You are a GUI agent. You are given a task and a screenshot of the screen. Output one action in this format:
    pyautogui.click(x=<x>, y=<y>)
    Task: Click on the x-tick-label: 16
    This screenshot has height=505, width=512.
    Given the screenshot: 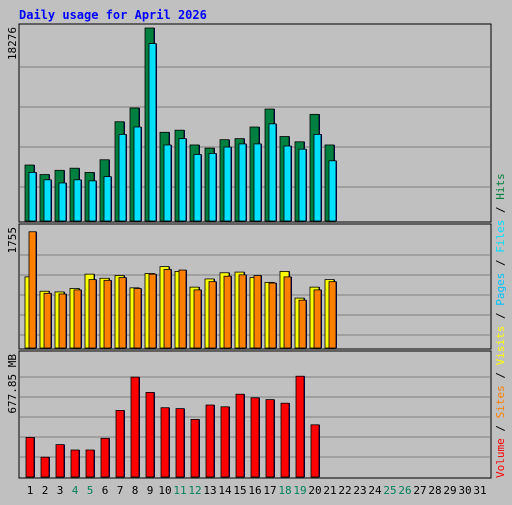 What is the action you would take?
    pyautogui.click(x=254, y=490)
    